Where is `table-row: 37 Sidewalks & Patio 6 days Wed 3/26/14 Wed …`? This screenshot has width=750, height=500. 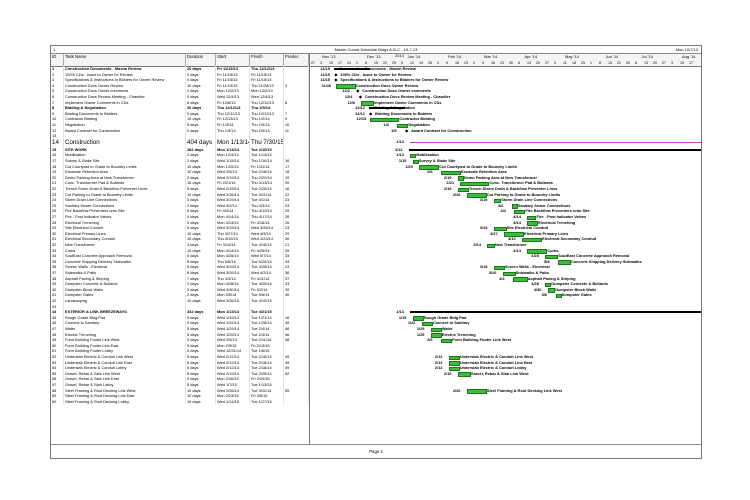
table-row: 37 Sidewalks & Patio 6 days Wed 3/26/14 Wed … is located at coordinates (180, 273).